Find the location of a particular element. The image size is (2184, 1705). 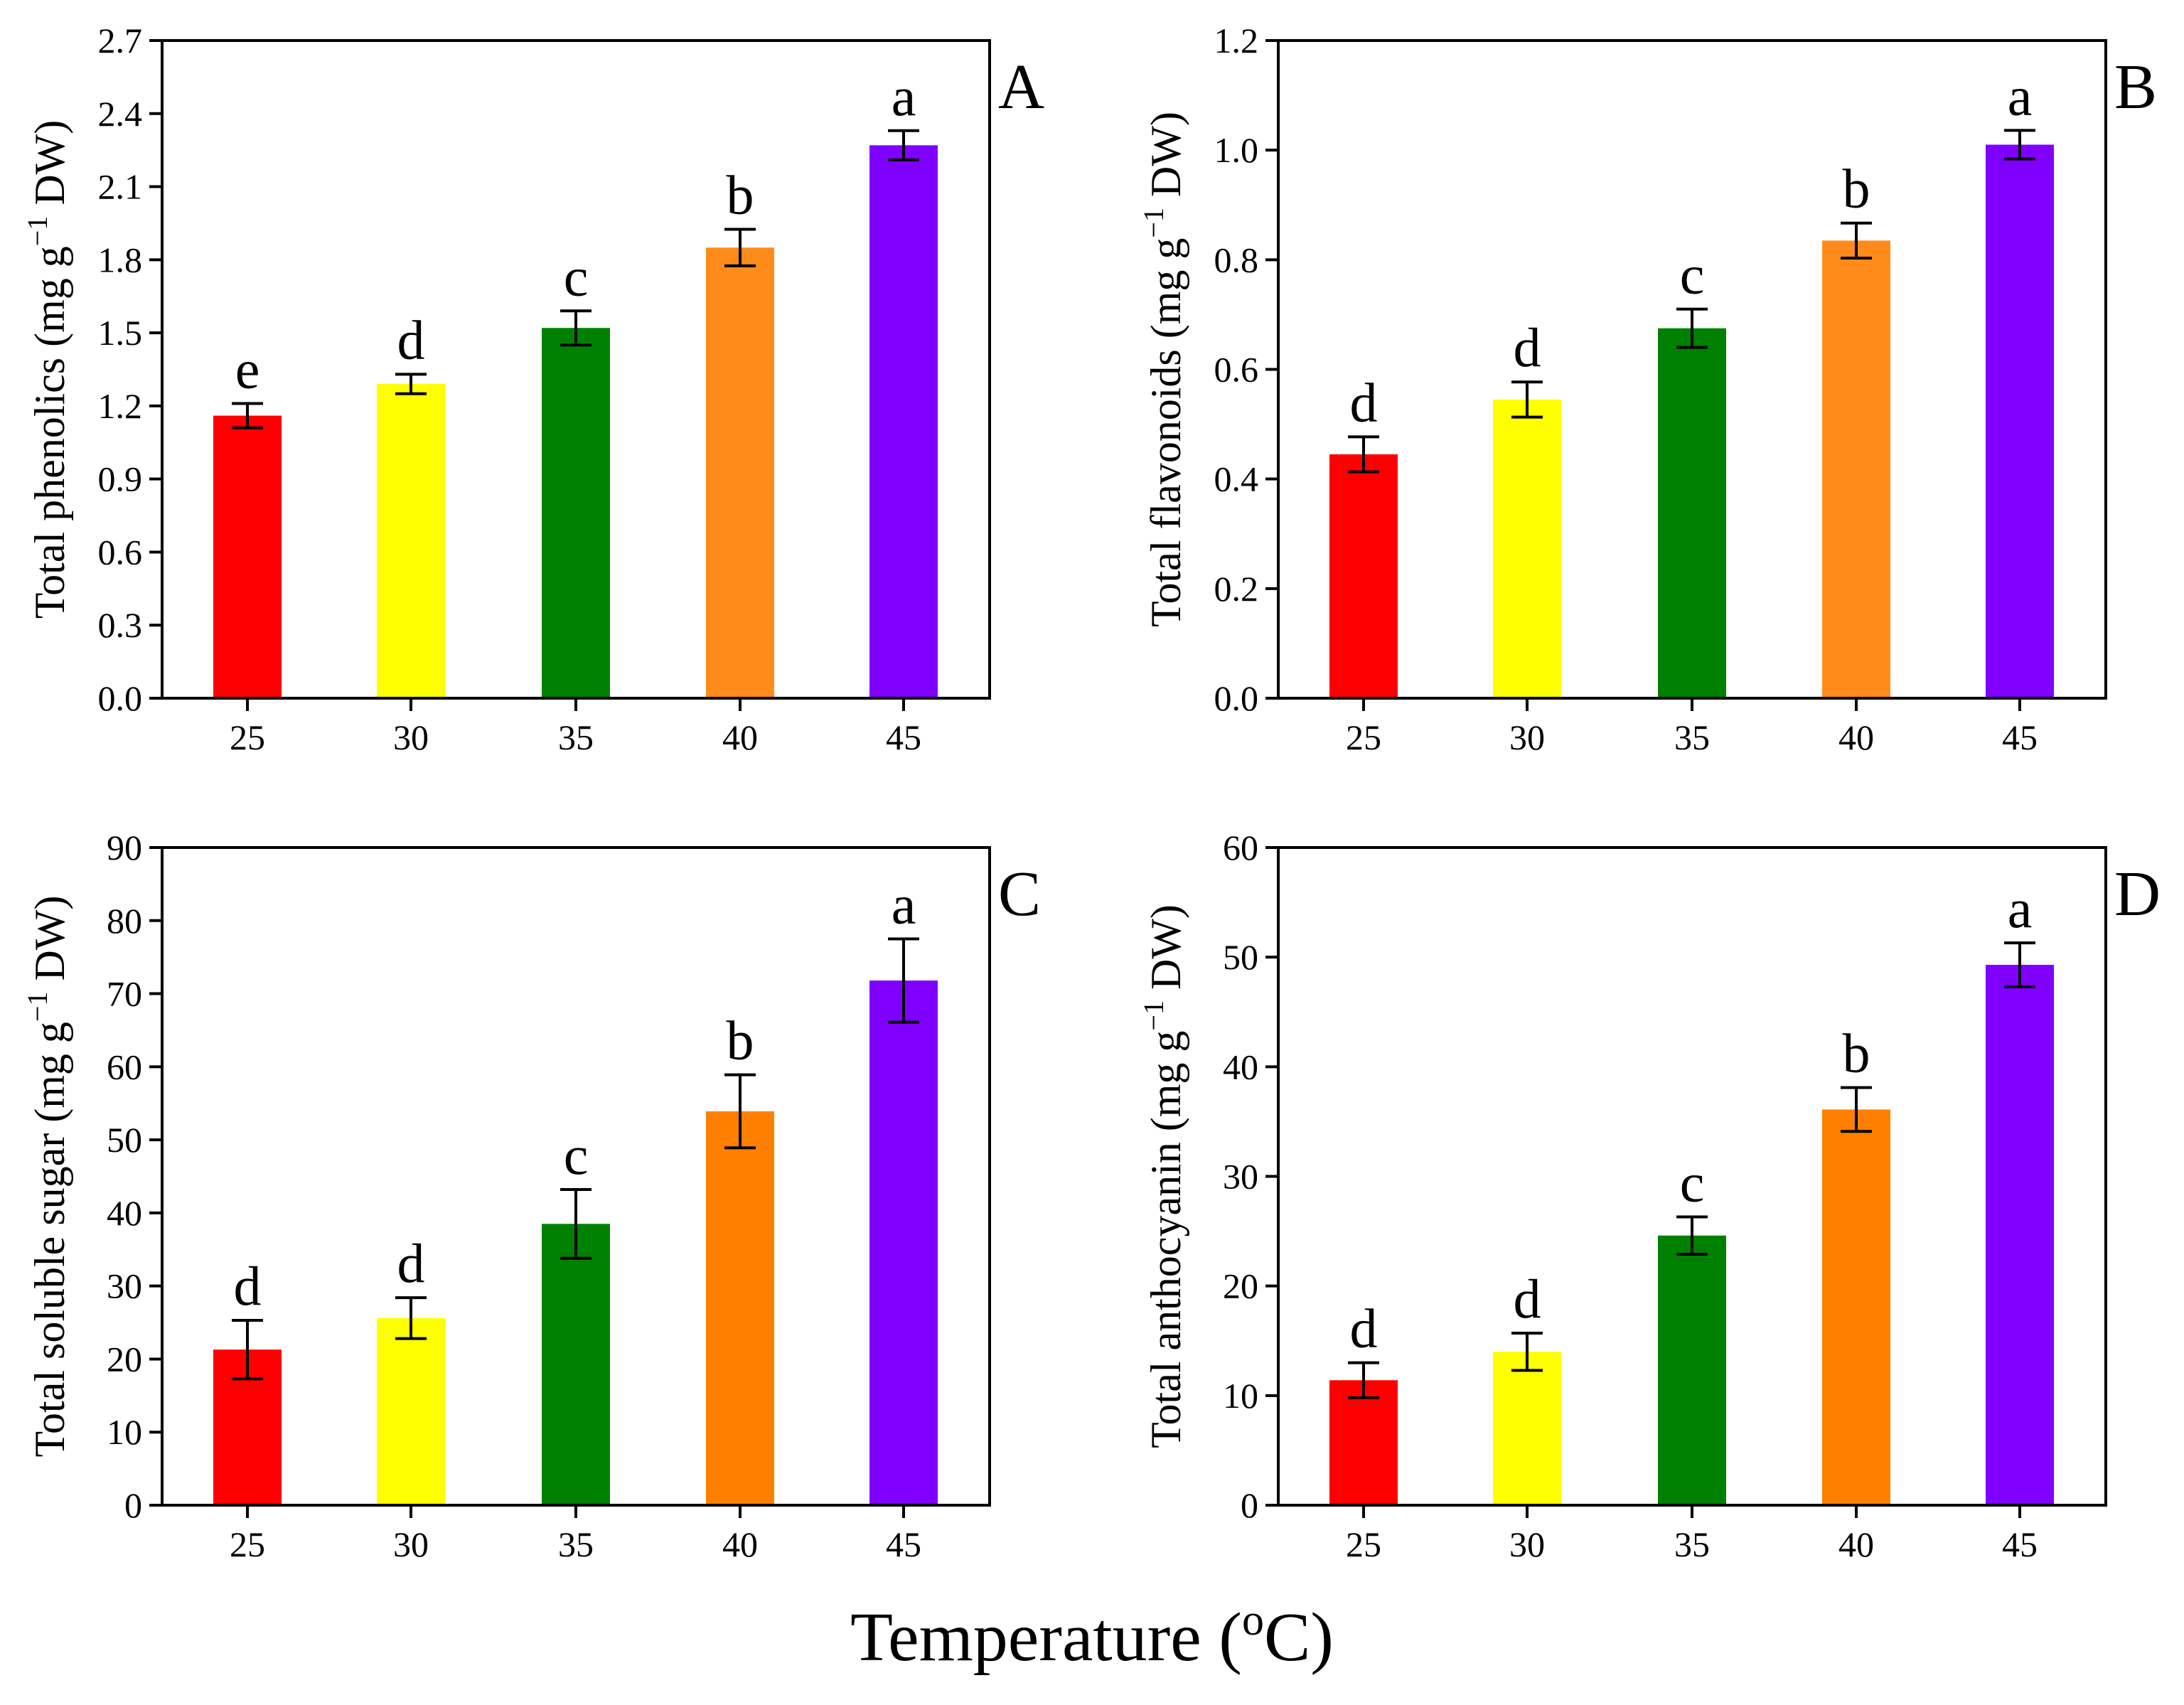

significance-letter-b-35: c is located at coordinates (1693, 275).